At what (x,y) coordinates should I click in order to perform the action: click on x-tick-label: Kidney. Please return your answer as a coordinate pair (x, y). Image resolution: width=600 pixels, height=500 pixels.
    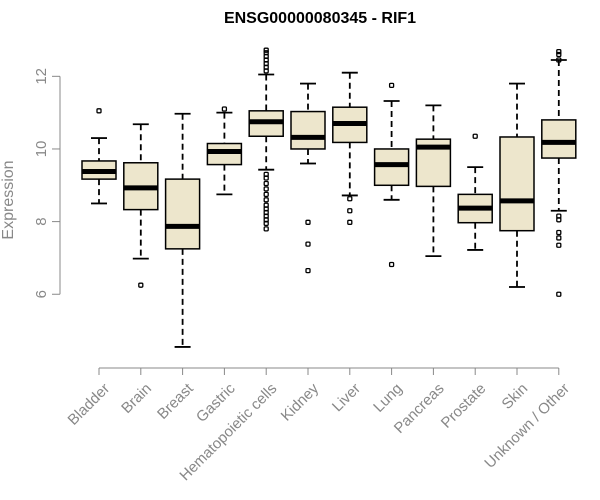
    Looking at the image, I should click on (300, 402).